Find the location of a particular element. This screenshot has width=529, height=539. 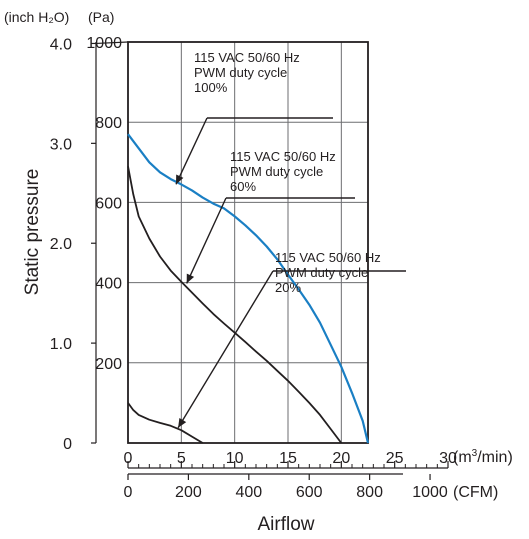

series-1-label-line: 100% is located at coordinates (211, 87).